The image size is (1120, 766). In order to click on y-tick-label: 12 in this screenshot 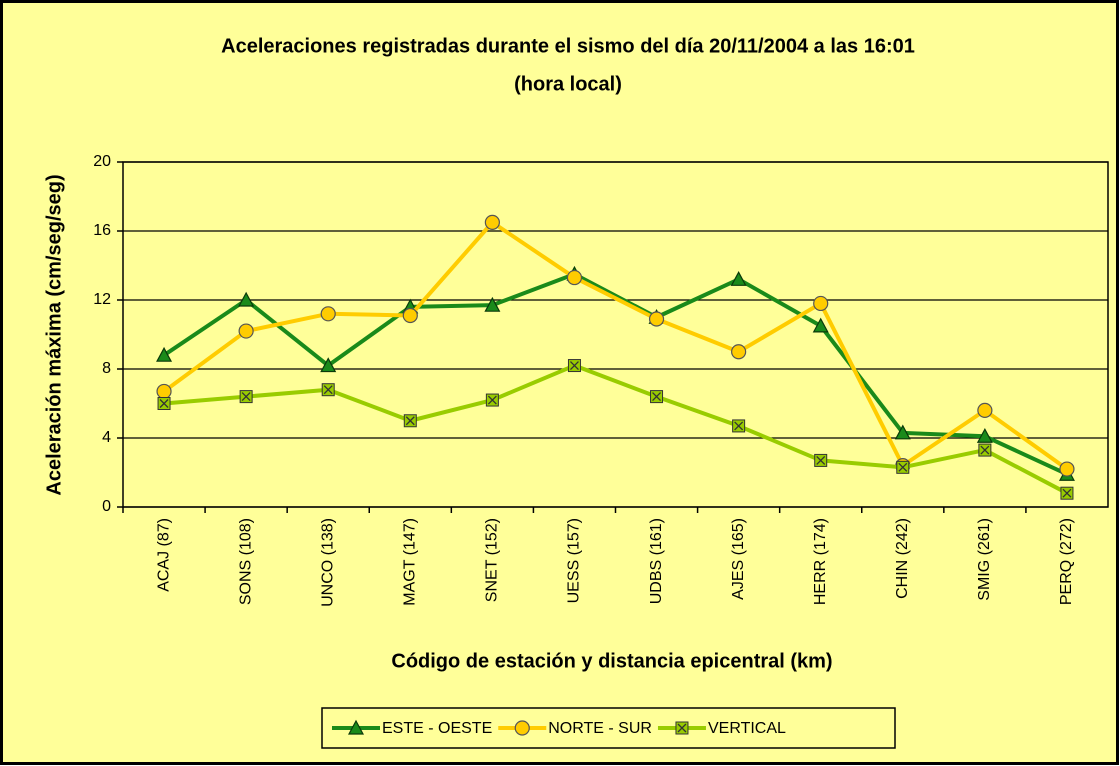, I will do `click(102, 299)`.